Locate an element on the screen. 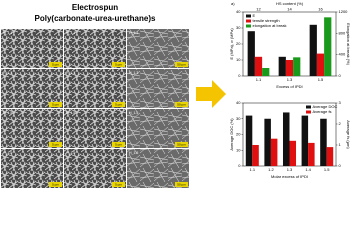 Image resolution: width=352 pixels, height=240 pixels. y2-tick-label: 1200 is located at coordinates (344, 11).